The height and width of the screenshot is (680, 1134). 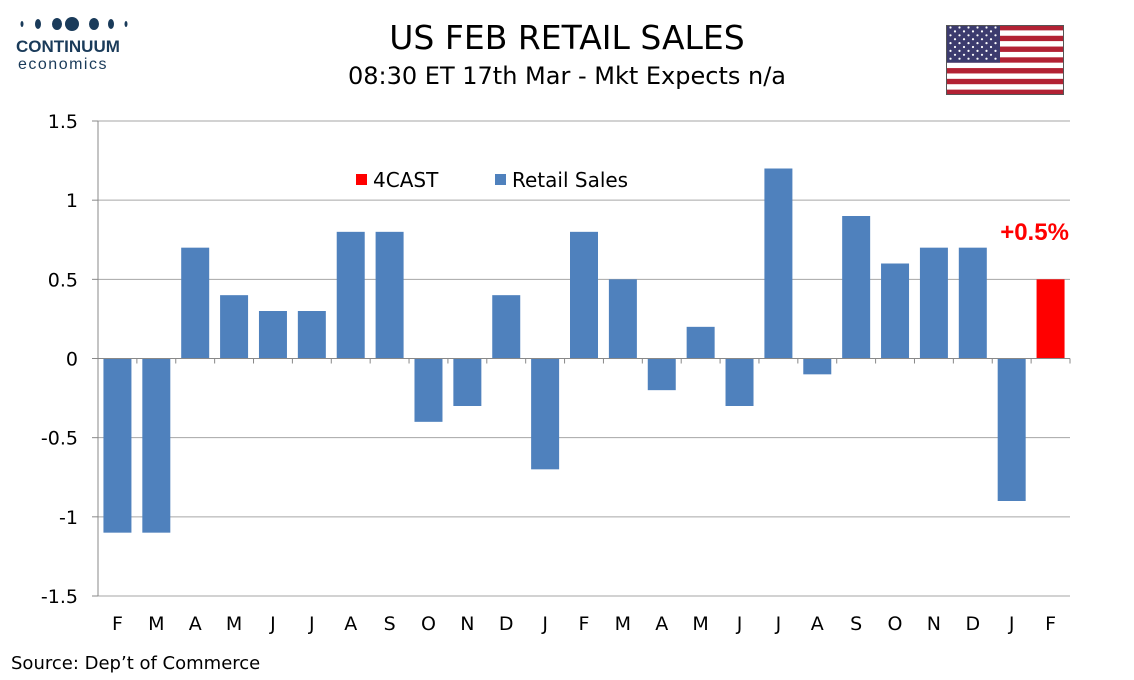 I want to click on y-tick-label: 0, so click(x=72, y=360).